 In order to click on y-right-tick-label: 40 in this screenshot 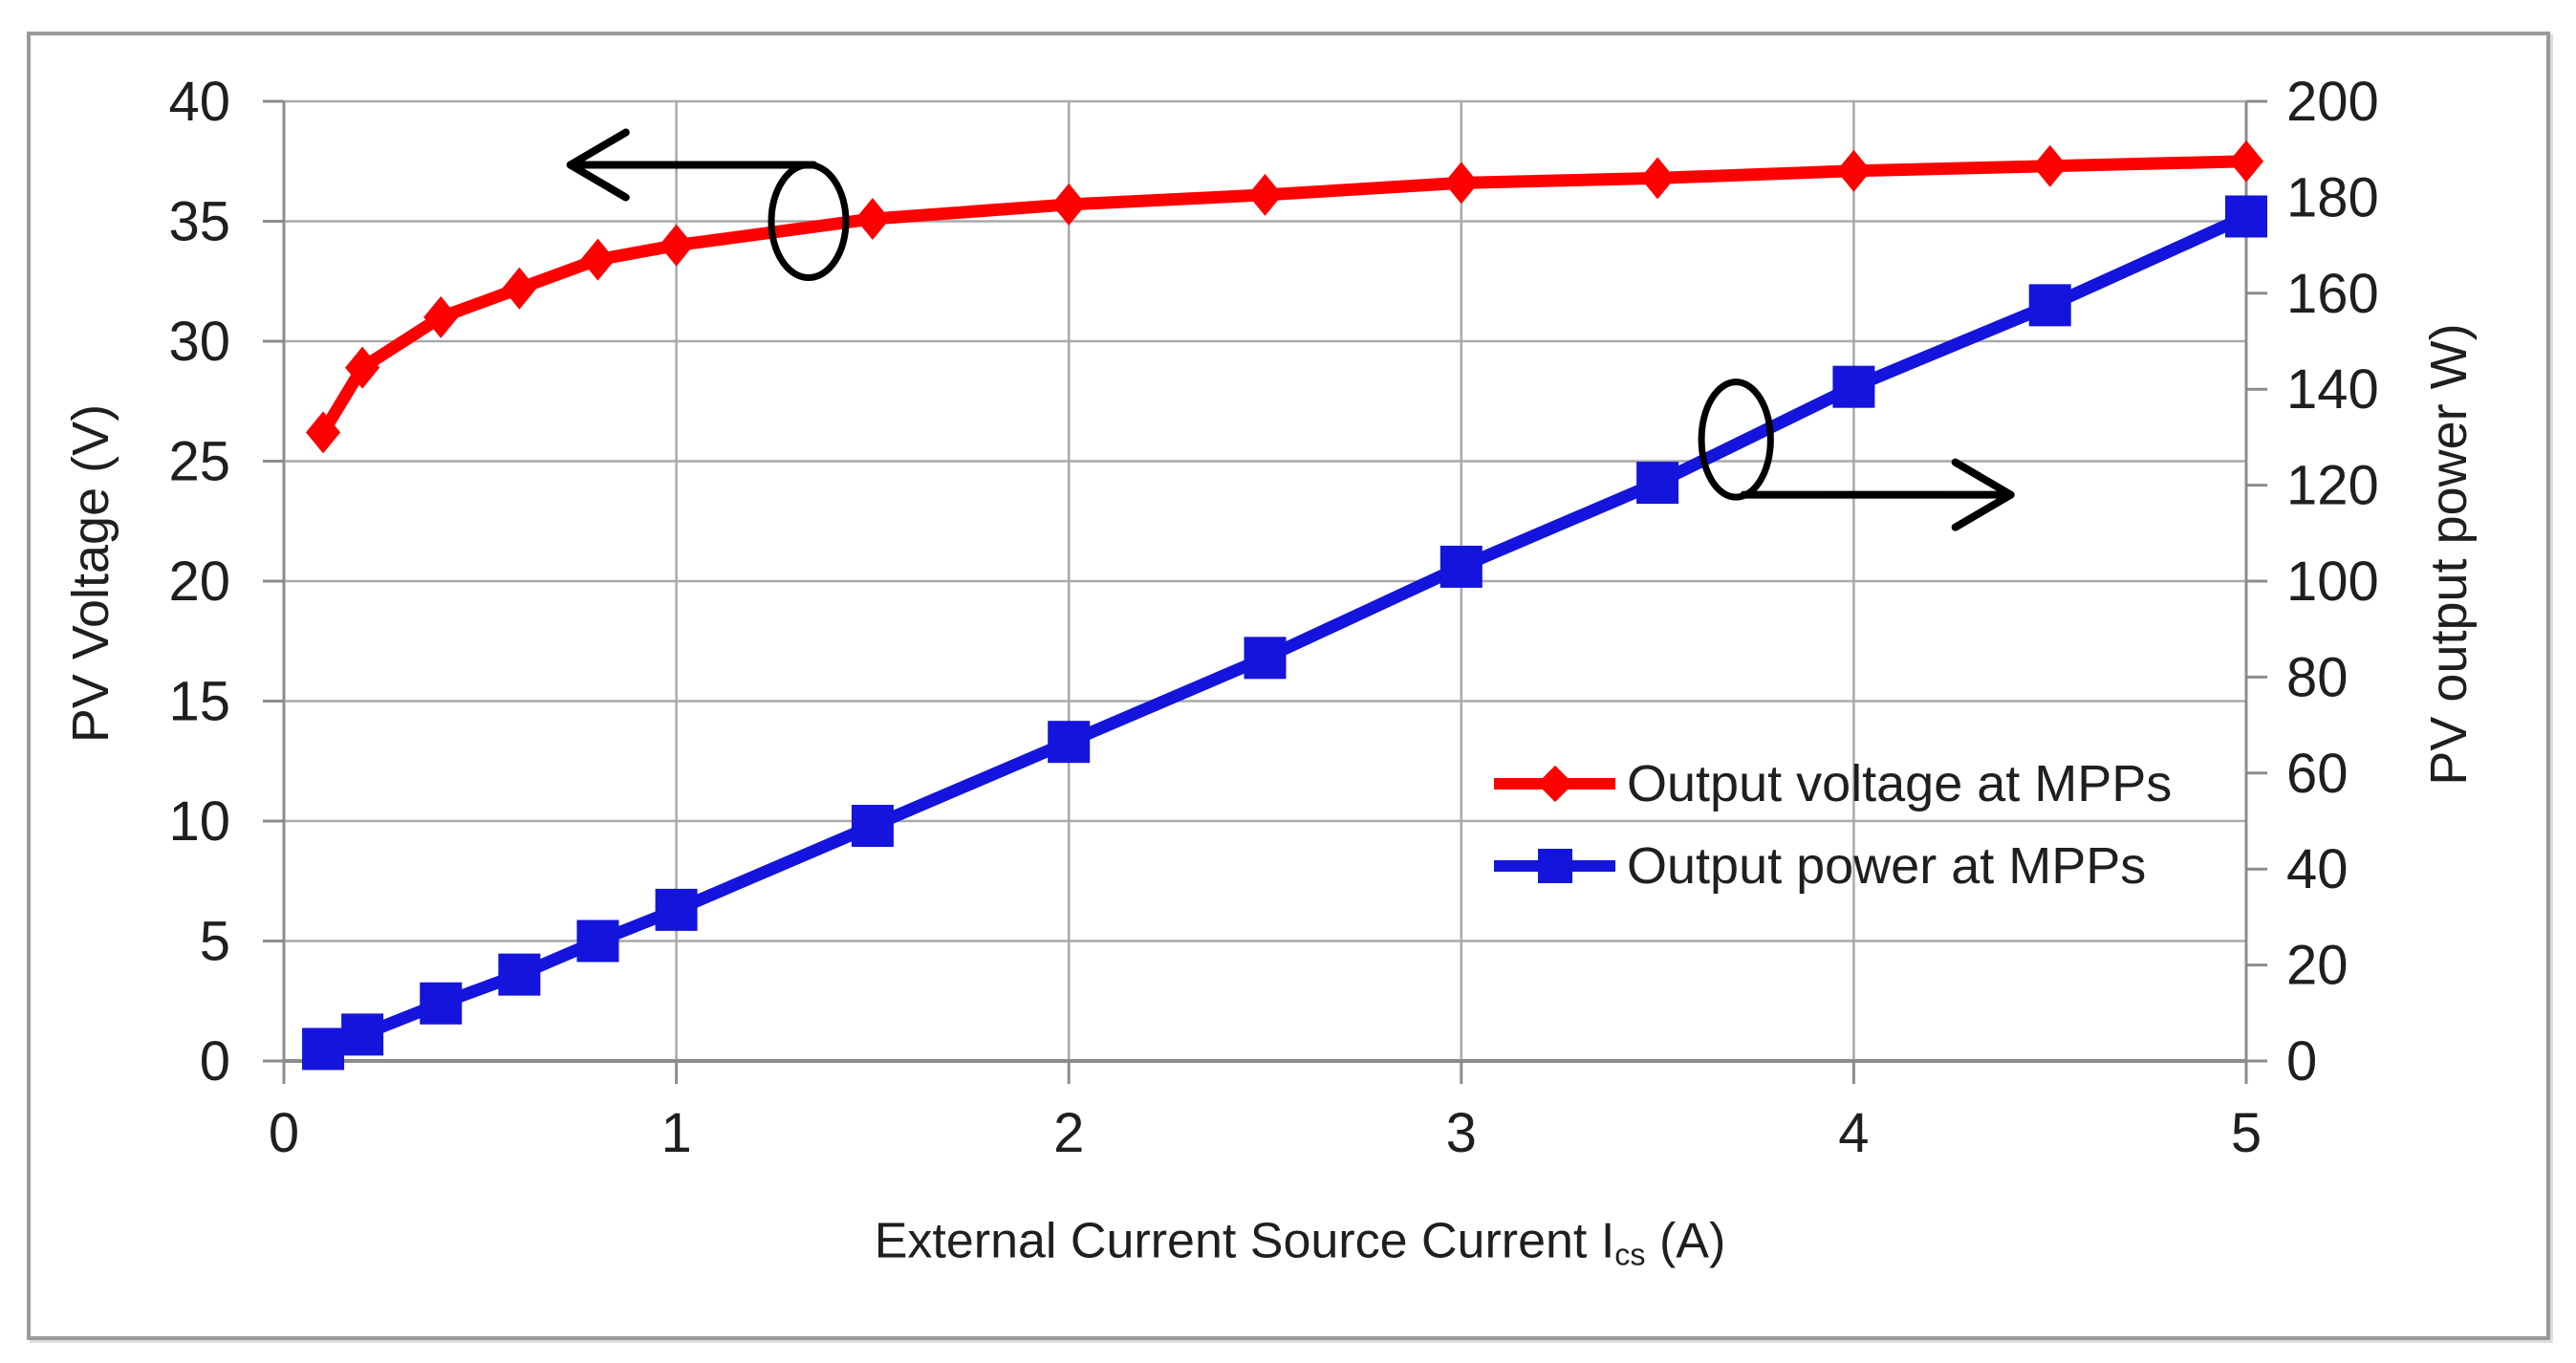, I will do `click(2317, 869)`.